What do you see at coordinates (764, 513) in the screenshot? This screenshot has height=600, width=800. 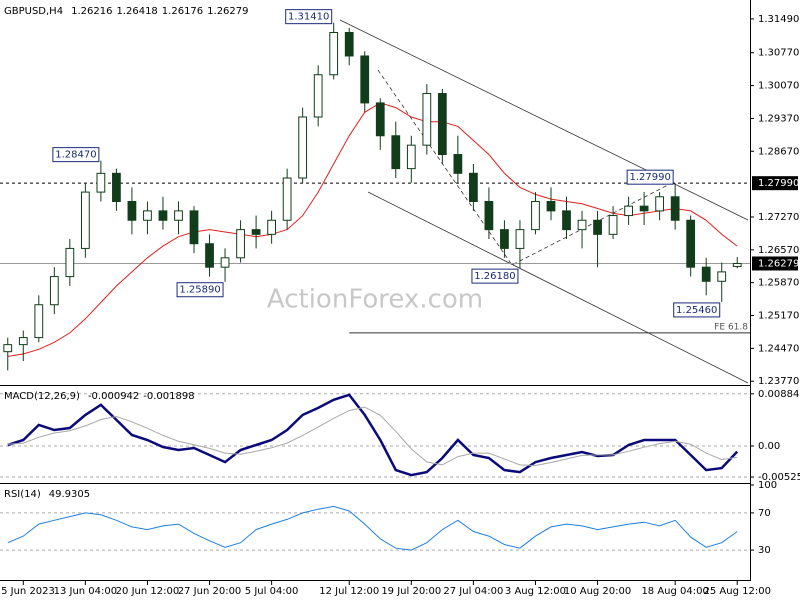 I see `y-tick-label: 70` at bounding box center [764, 513].